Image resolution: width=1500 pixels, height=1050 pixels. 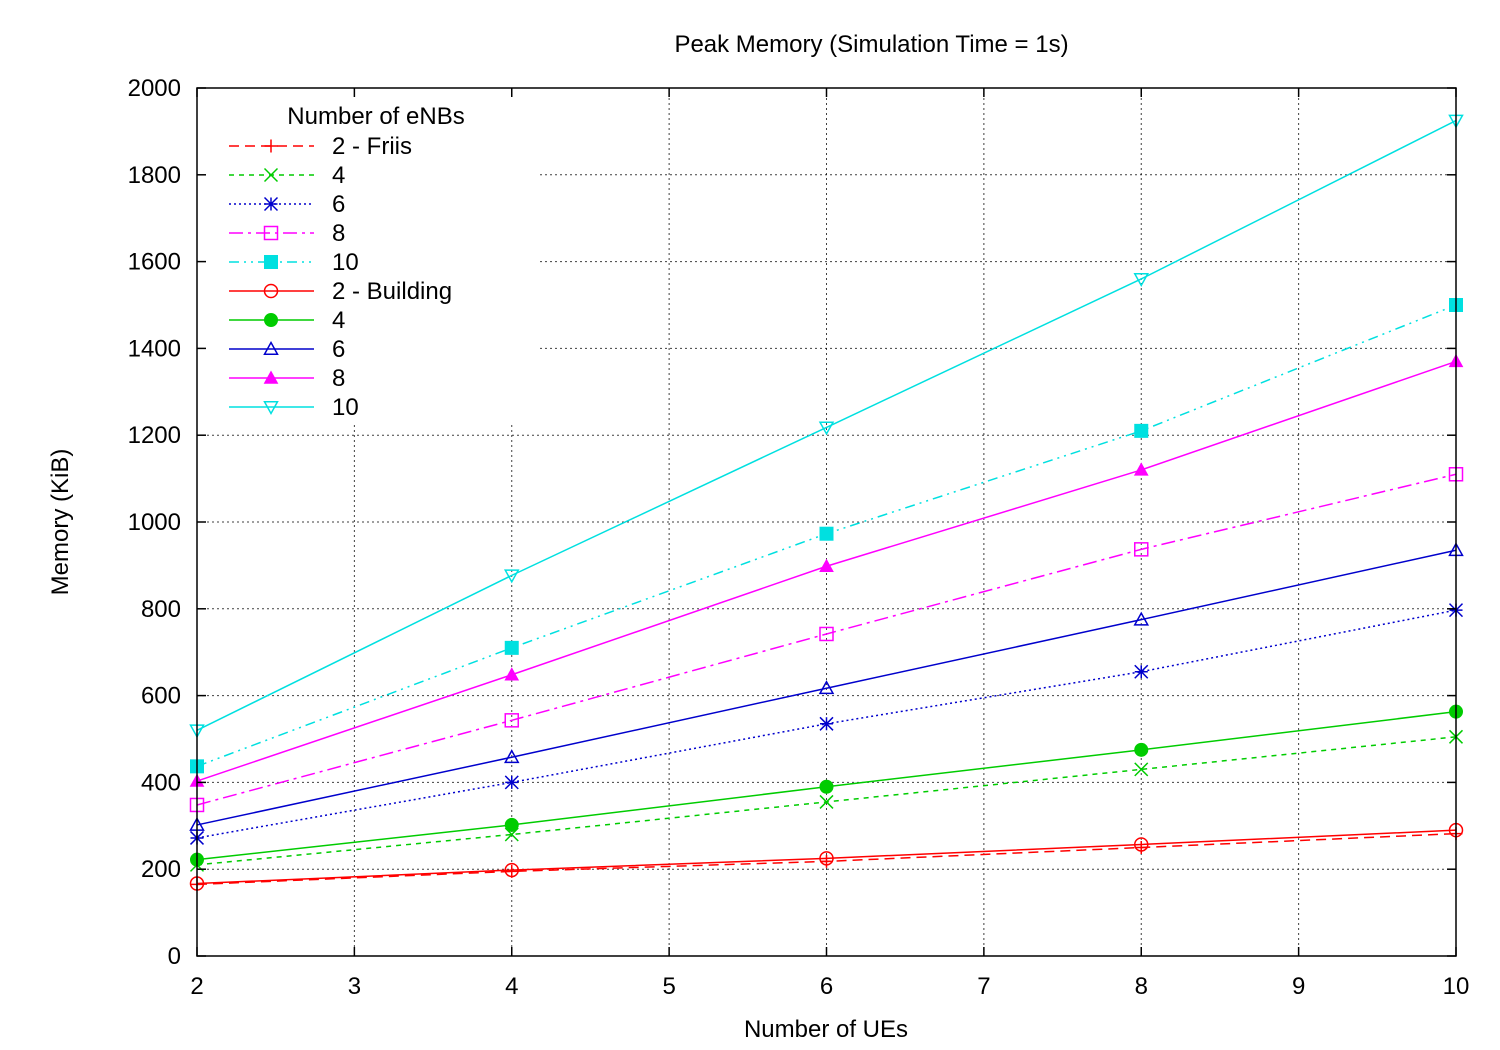 What do you see at coordinates (60, 522) in the screenshot?
I see `y-axis-label: Memory (KiB)` at bounding box center [60, 522].